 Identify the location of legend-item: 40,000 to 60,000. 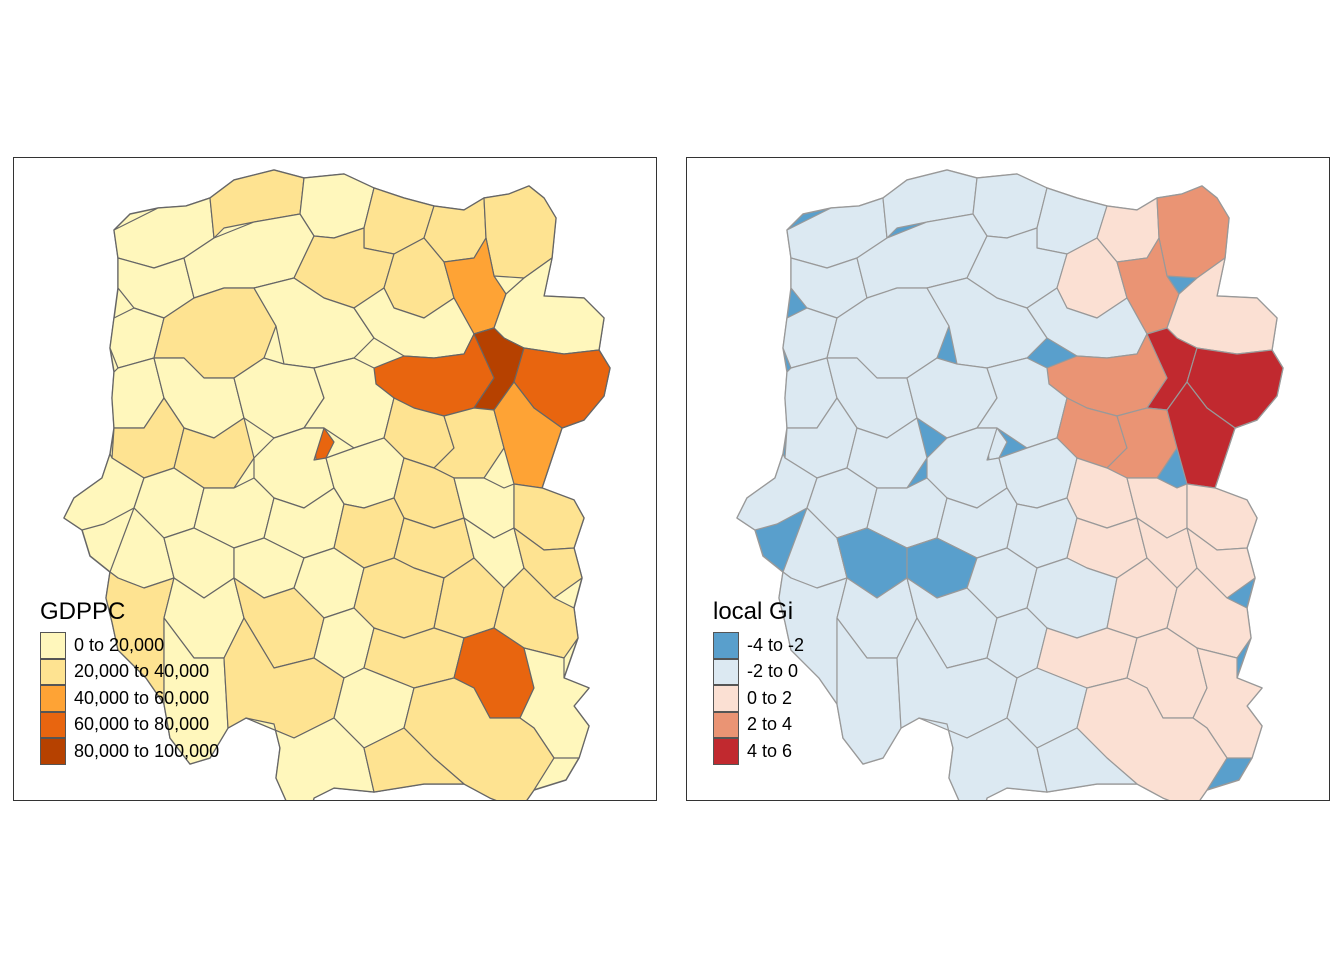
(129, 698).